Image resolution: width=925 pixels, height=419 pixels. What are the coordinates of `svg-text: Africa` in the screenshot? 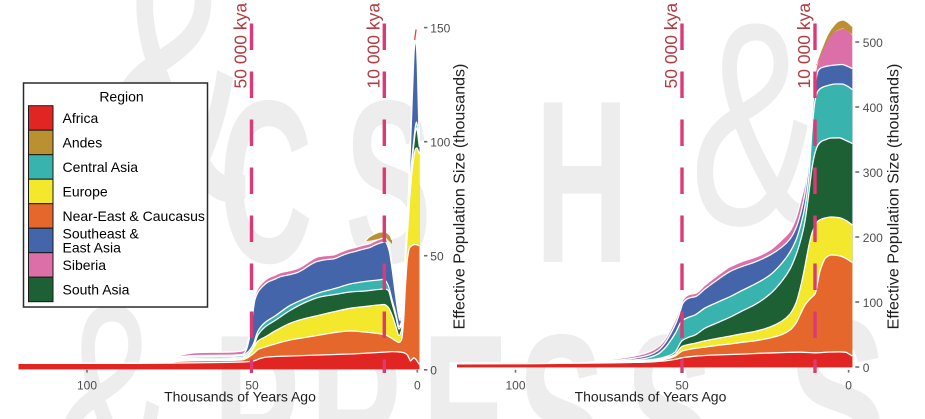 It's located at (81, 118).